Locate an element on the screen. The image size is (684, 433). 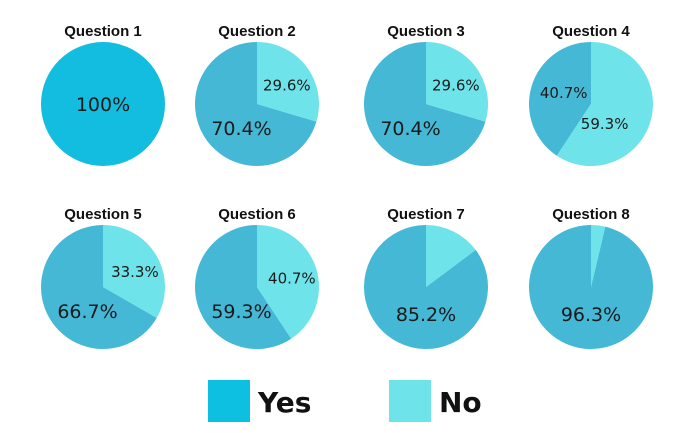
pie-chart-question-7: Question 7 85.2% is located at coordinates (426, 277).